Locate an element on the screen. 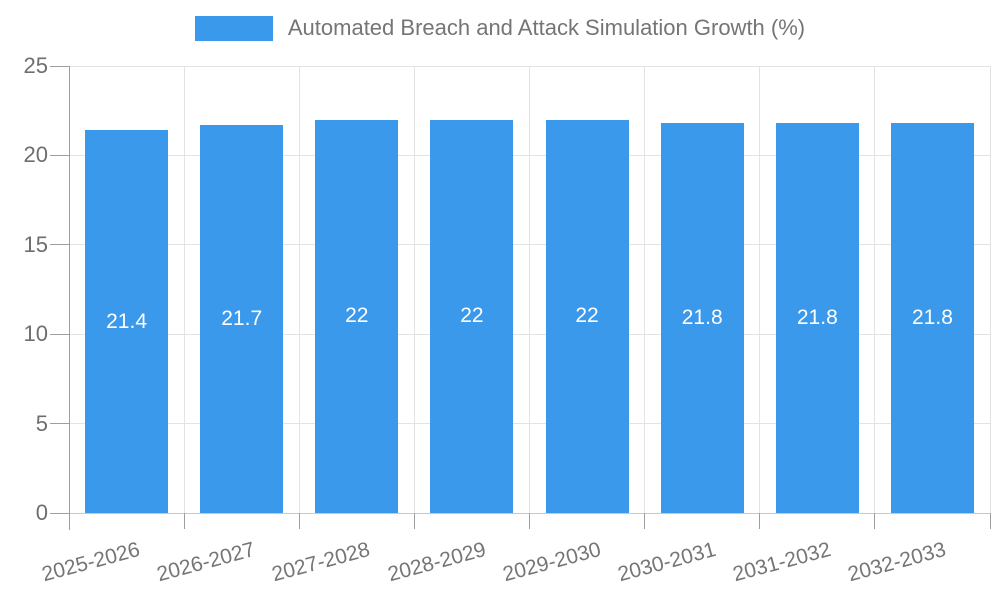  y-axis-tick-label: 10 is located at coordinates (35, 334).